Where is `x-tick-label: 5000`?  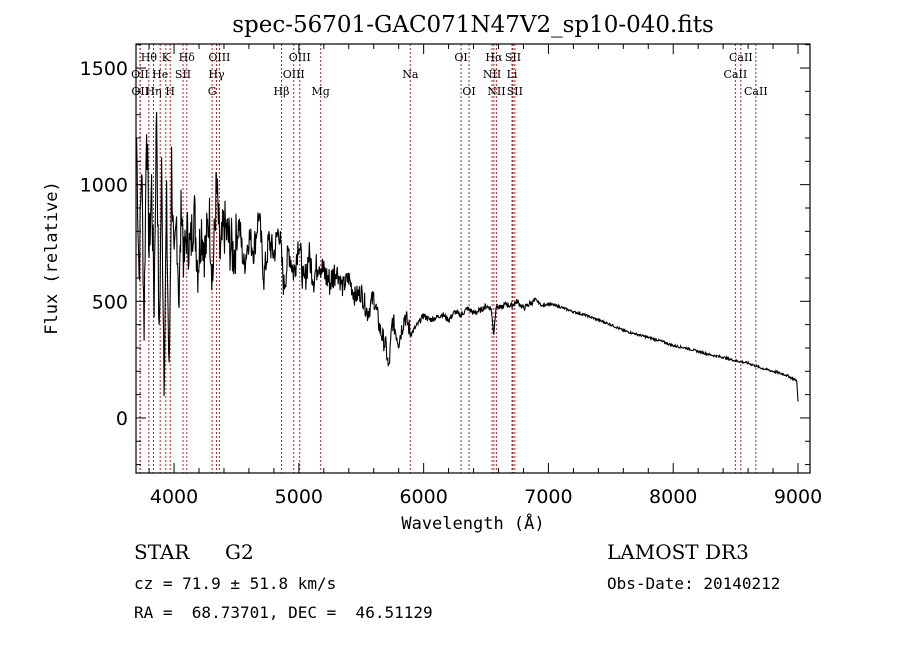 x-tick-label: 5000 is located at coordinates (299, 497).